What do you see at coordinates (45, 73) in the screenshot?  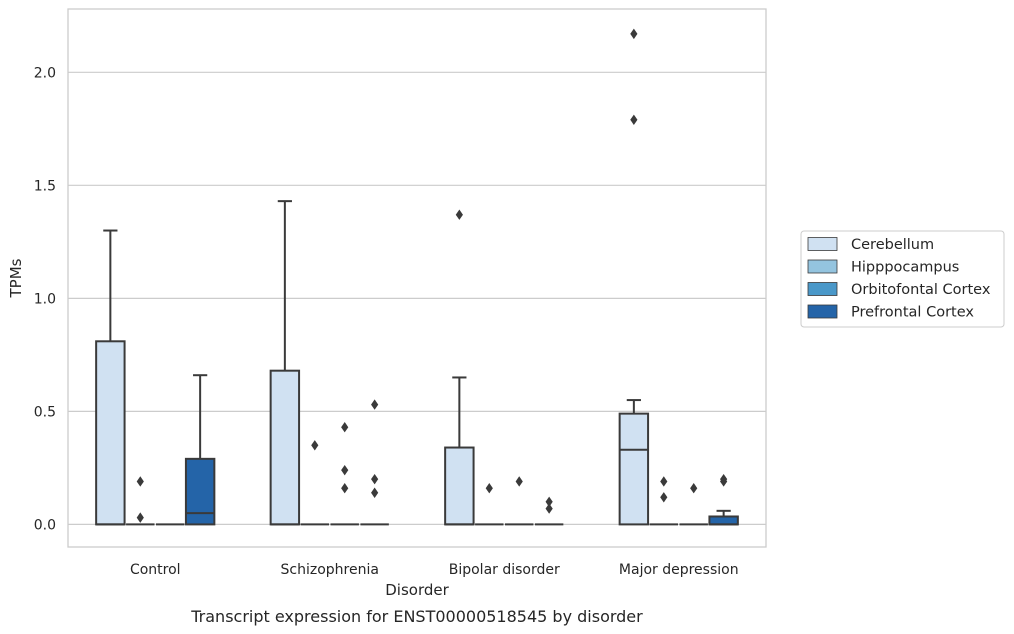 I see `y-tick-label: 2.0` at bounding box center [45, 73].